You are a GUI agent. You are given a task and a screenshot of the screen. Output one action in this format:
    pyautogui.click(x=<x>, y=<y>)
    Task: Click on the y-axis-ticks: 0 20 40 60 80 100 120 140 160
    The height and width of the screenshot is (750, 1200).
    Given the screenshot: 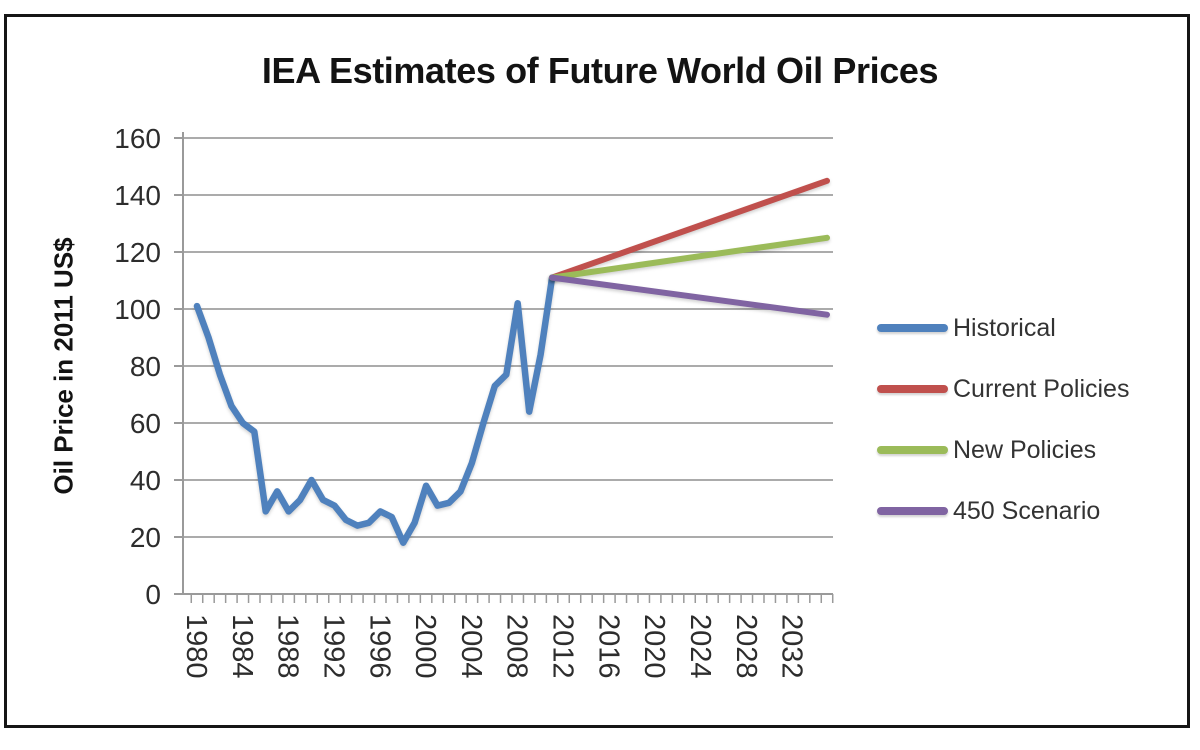 What is the action you would take?
    pyautogui.click(x=148, y=366)
    